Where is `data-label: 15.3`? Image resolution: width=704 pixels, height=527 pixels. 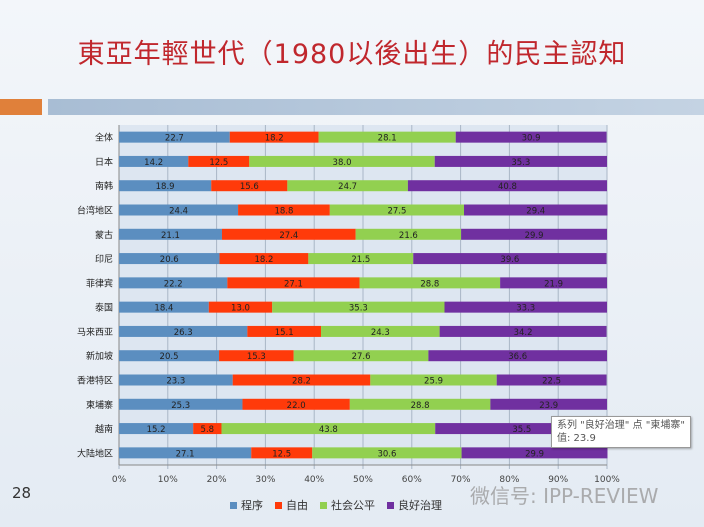
data-label: 15.3 is located at coordinates (256, 357).